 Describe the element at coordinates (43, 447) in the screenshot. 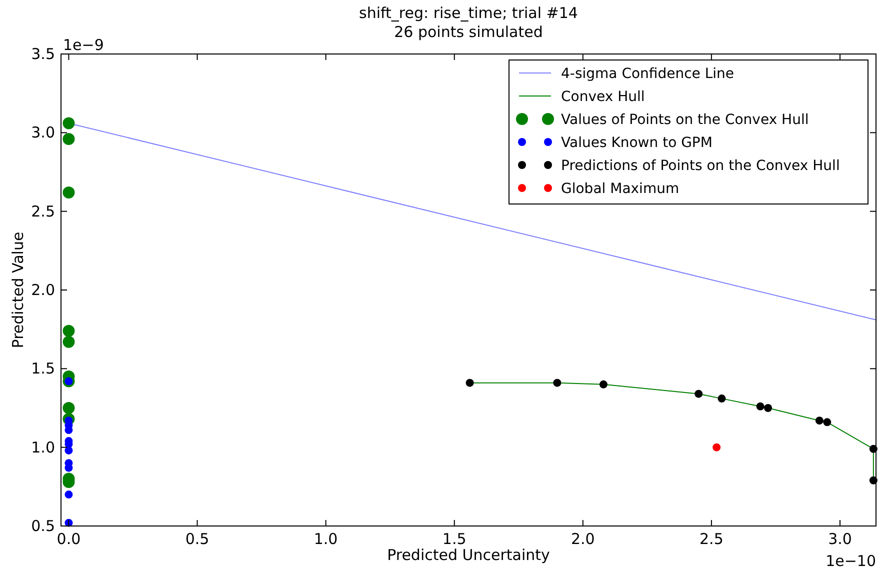

I see `y-tick-label: 1.0` at that location.